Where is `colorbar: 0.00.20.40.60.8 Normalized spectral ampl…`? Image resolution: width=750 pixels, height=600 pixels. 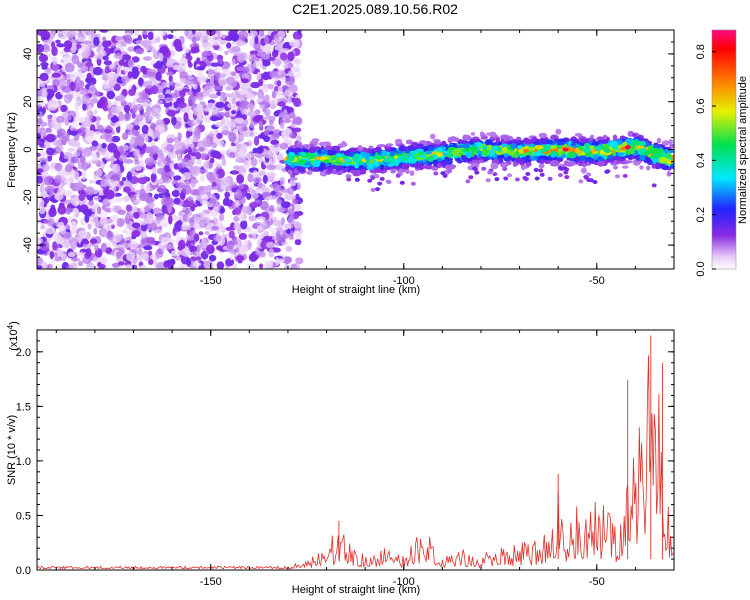
colorbar: 0.00.20.40.60.8 Normalized spectral ampl… is located at coordinates (722, 153).